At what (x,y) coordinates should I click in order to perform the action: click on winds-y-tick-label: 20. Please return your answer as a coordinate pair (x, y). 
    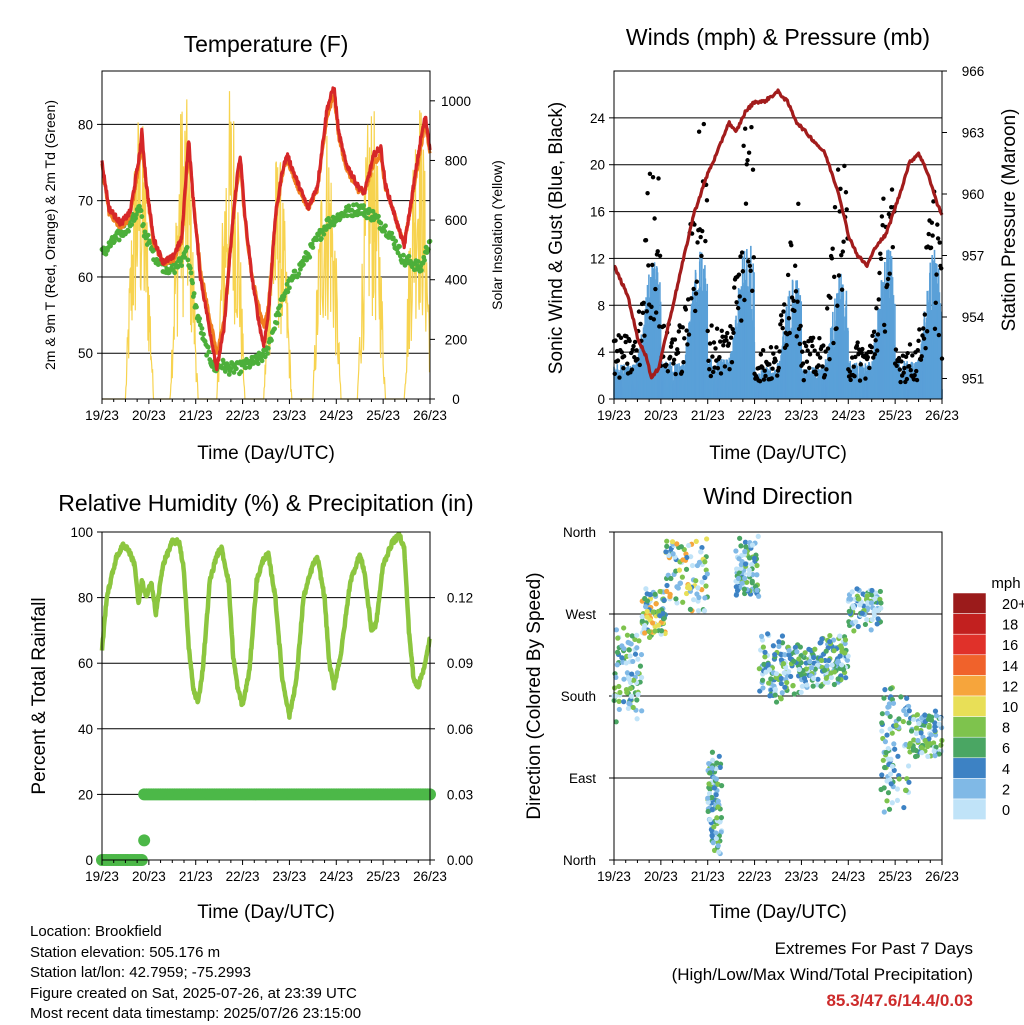
    Looking at the image, I should click on (597, 165).